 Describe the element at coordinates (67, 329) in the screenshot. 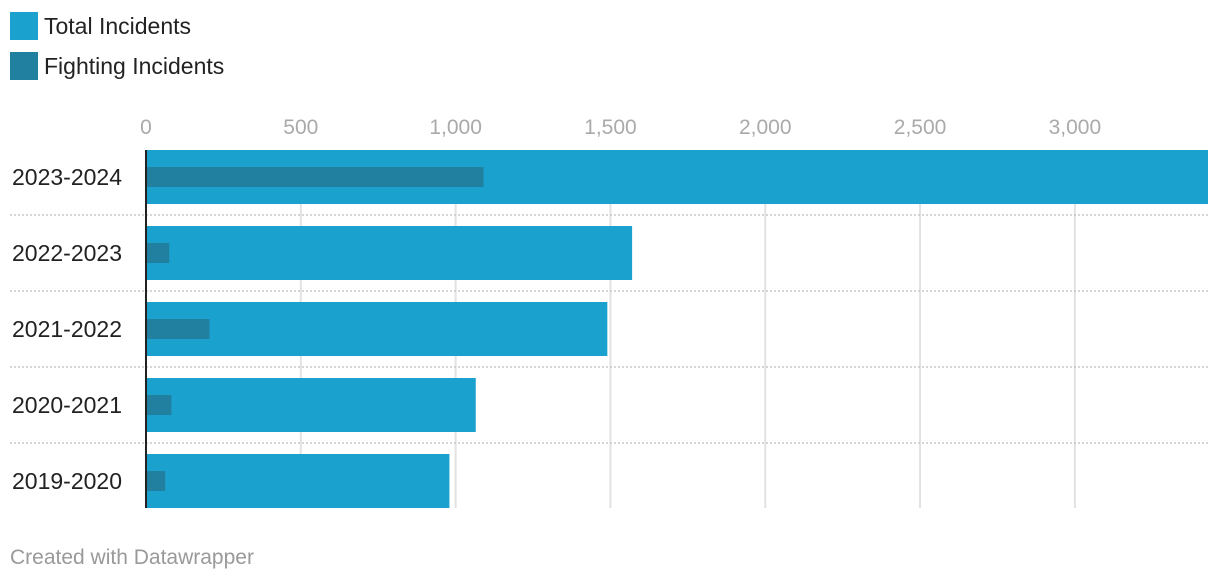

I see `category-label: 2021-2022` at that location.